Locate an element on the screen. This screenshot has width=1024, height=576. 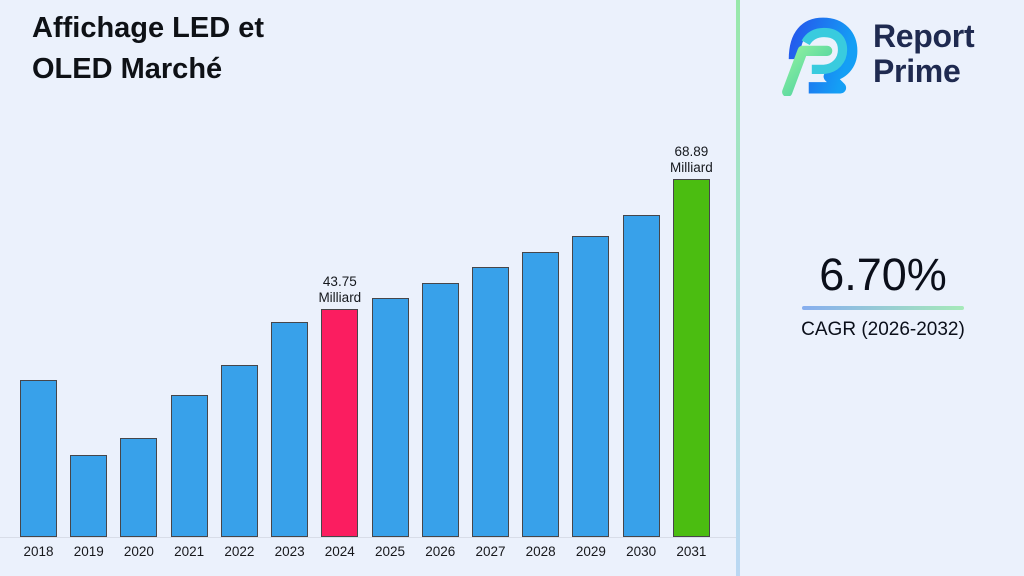
x-axis-label-2026: 2026 is located at coordinates (440, 551).